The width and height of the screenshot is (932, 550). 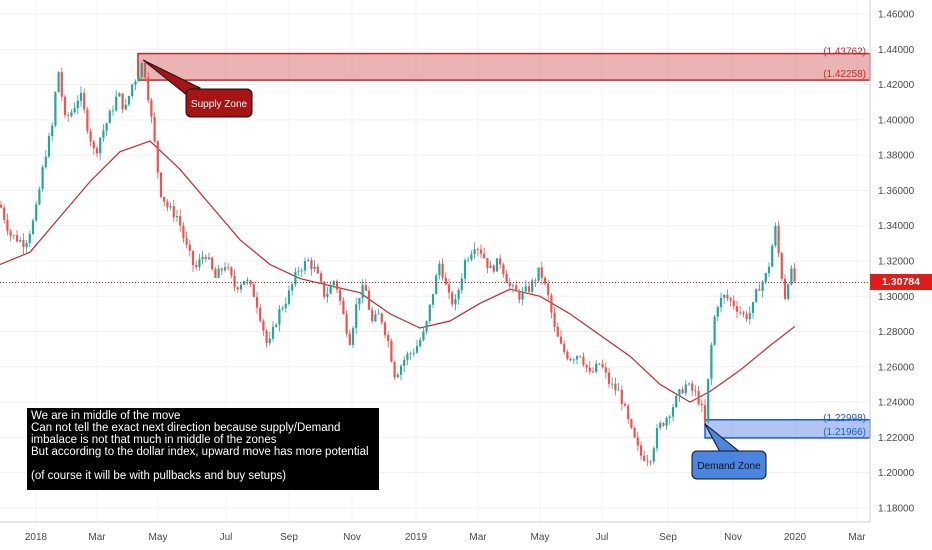 I want to click on demand-callout-label: Demand Zone, so click(x=729, y=466).